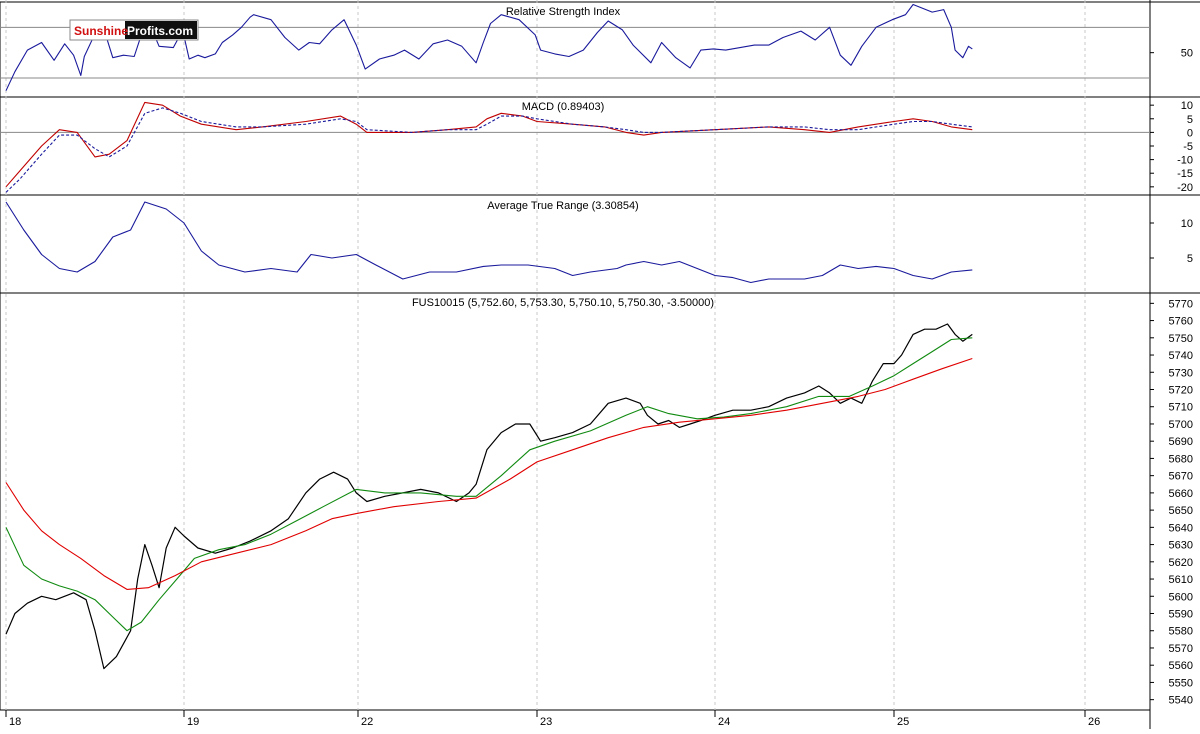  Describe the element at coordinates (15, 722) in the screenshot. I see `x-tick-label: 18` at that location.